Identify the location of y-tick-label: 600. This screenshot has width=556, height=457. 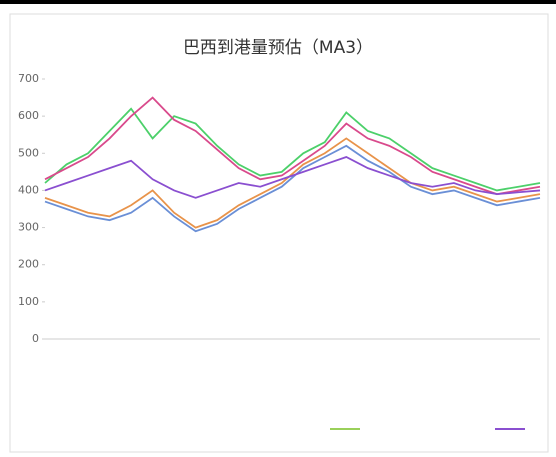
(28, 115).